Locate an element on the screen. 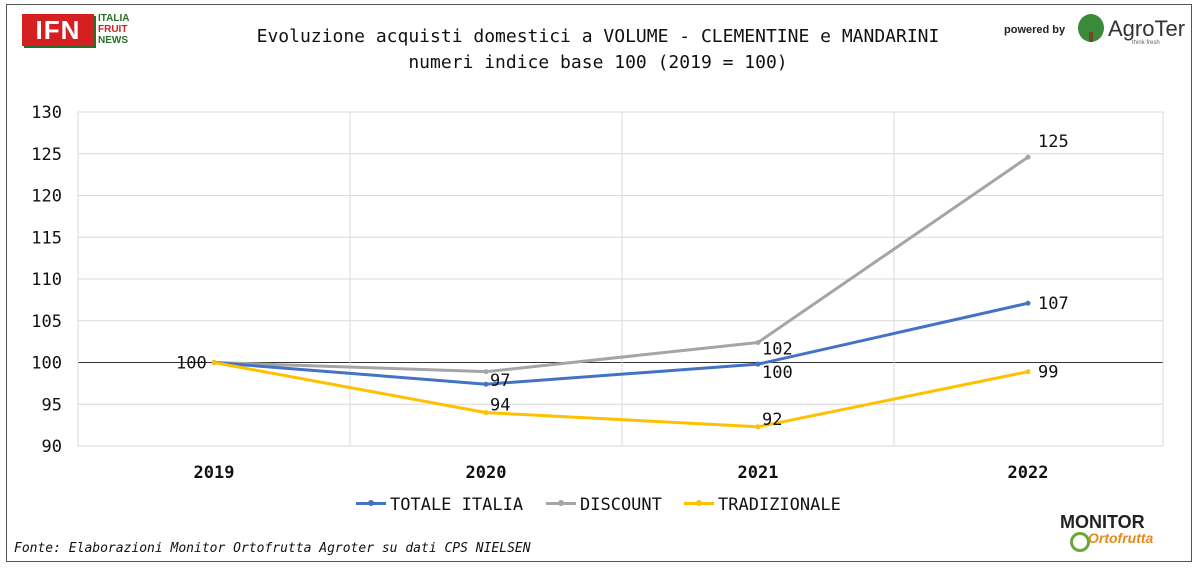 This screenshot has width=1200, height=568. y-tick-label: 115 is located at coordinates (46, 238).